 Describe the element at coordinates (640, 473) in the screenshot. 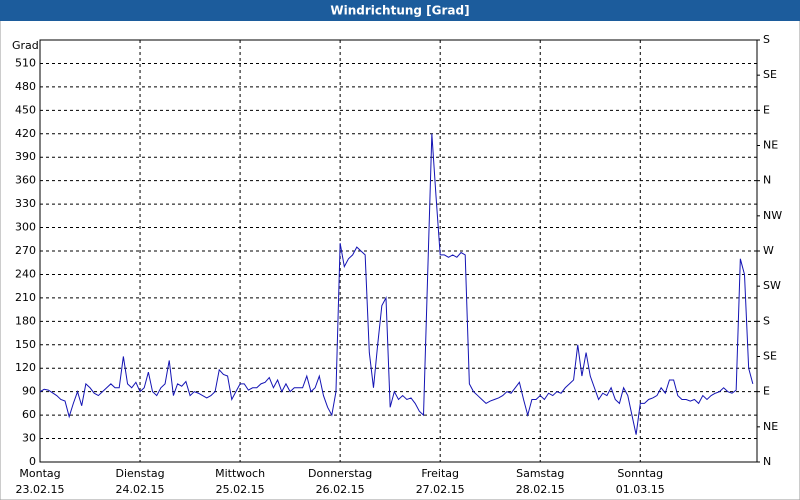

I see `x-tick-label: Sonntag` at that location.